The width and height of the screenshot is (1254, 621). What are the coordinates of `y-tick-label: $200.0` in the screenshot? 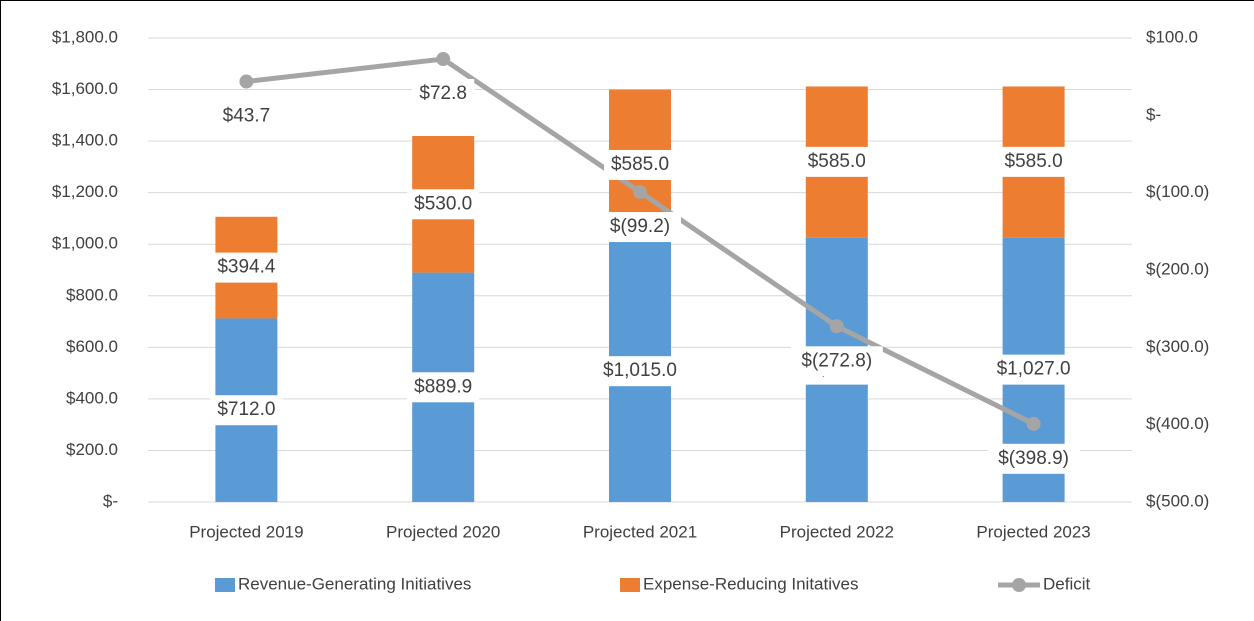 It's located at (92, 449).